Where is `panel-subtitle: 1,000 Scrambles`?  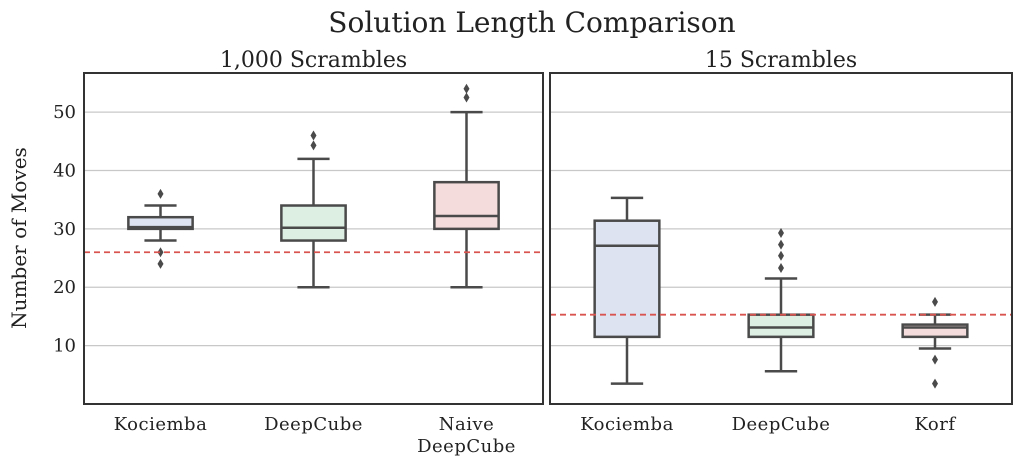 panel-subtitle: 1,000 Scrambles is located at coordinates (313, 60).